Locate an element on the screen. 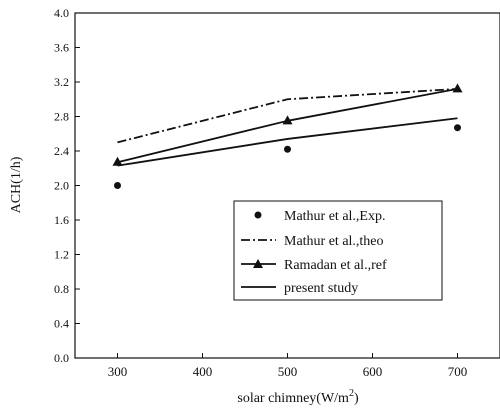  y-tick-label: 3.6 is located at coordinates (61, 48).